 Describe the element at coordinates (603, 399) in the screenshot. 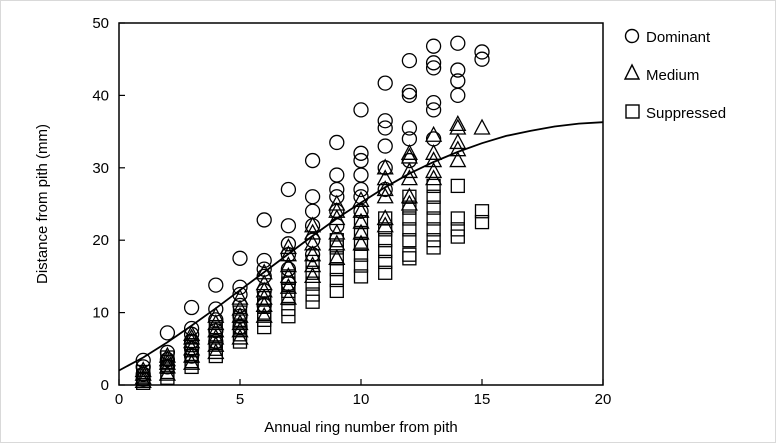

I see `x-tick-label: 20` at that location.